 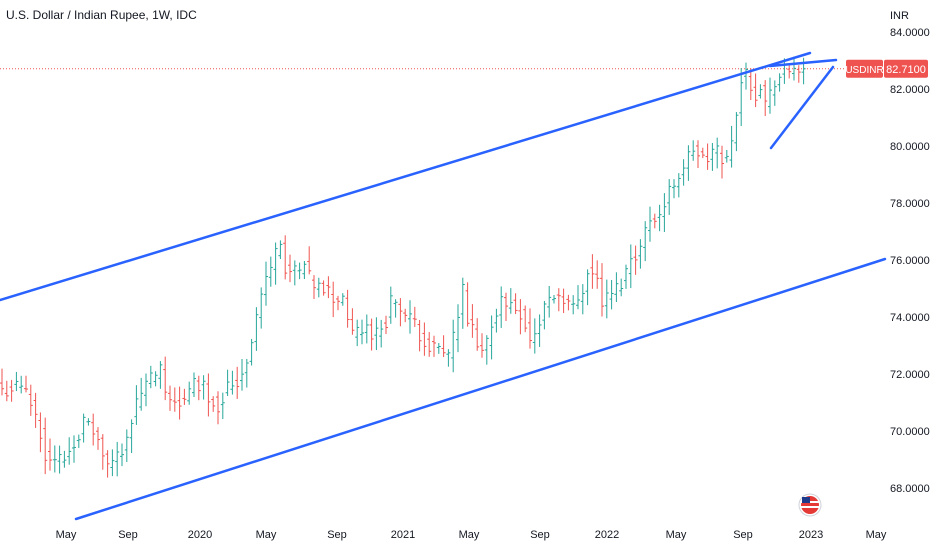 What do you see at coordinates (910, 318) in the screenshot?
I see `y-tick-label: 74.0000` at bounding box center [910, 318].